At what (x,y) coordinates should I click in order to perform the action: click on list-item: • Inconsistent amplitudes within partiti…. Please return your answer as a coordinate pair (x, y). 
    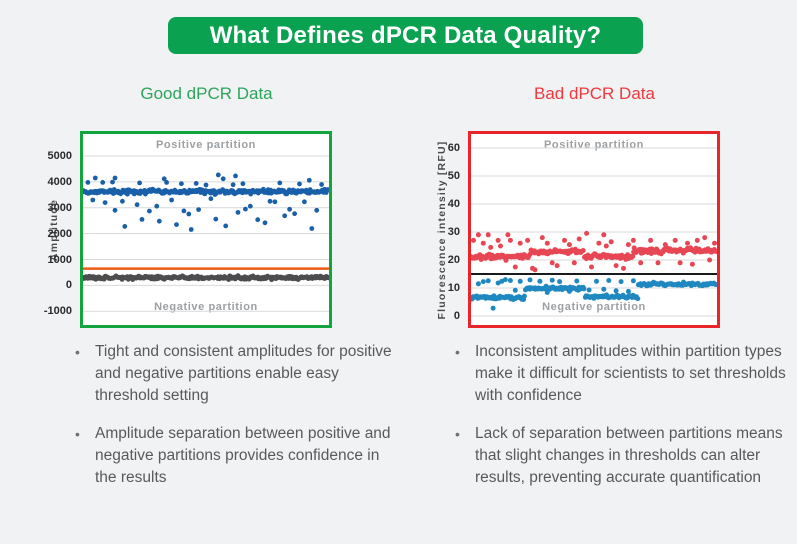
    Looking at the image, I should click on (623, 374).